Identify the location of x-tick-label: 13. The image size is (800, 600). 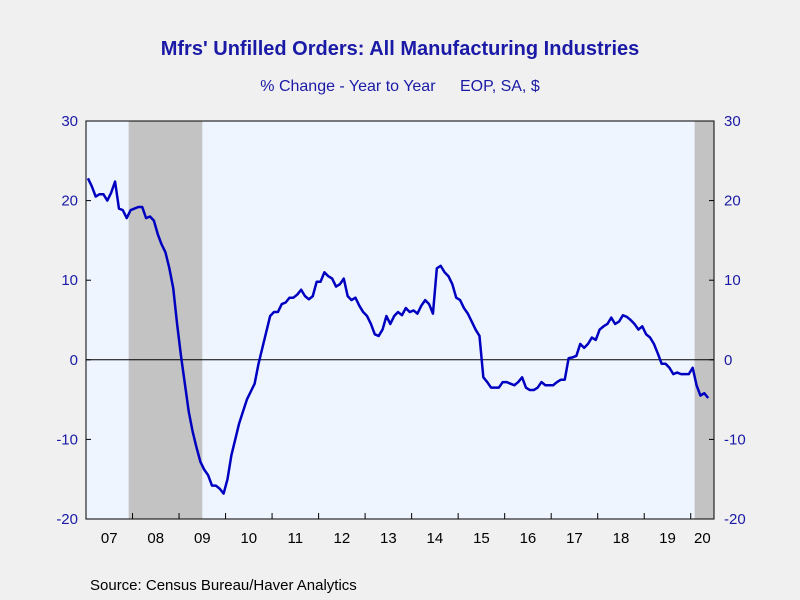
(388, 538).